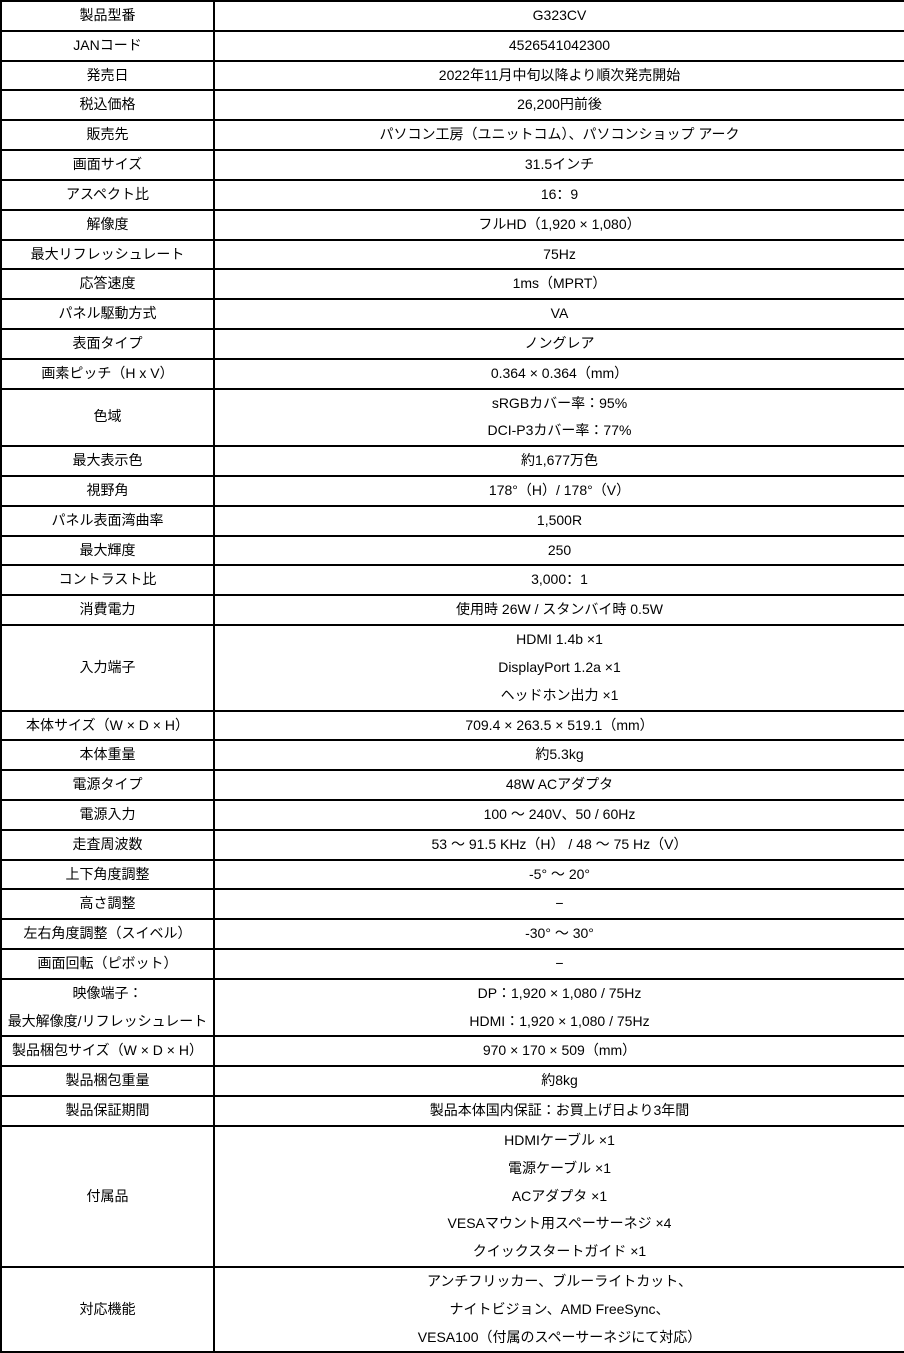 The height and width of the screenshot is (1353, 904). Describe the element at coordinates (107, 1050) in the screenshot. I see `row-label-line: 製品梱包サイズ（W × D × H）` at that location.